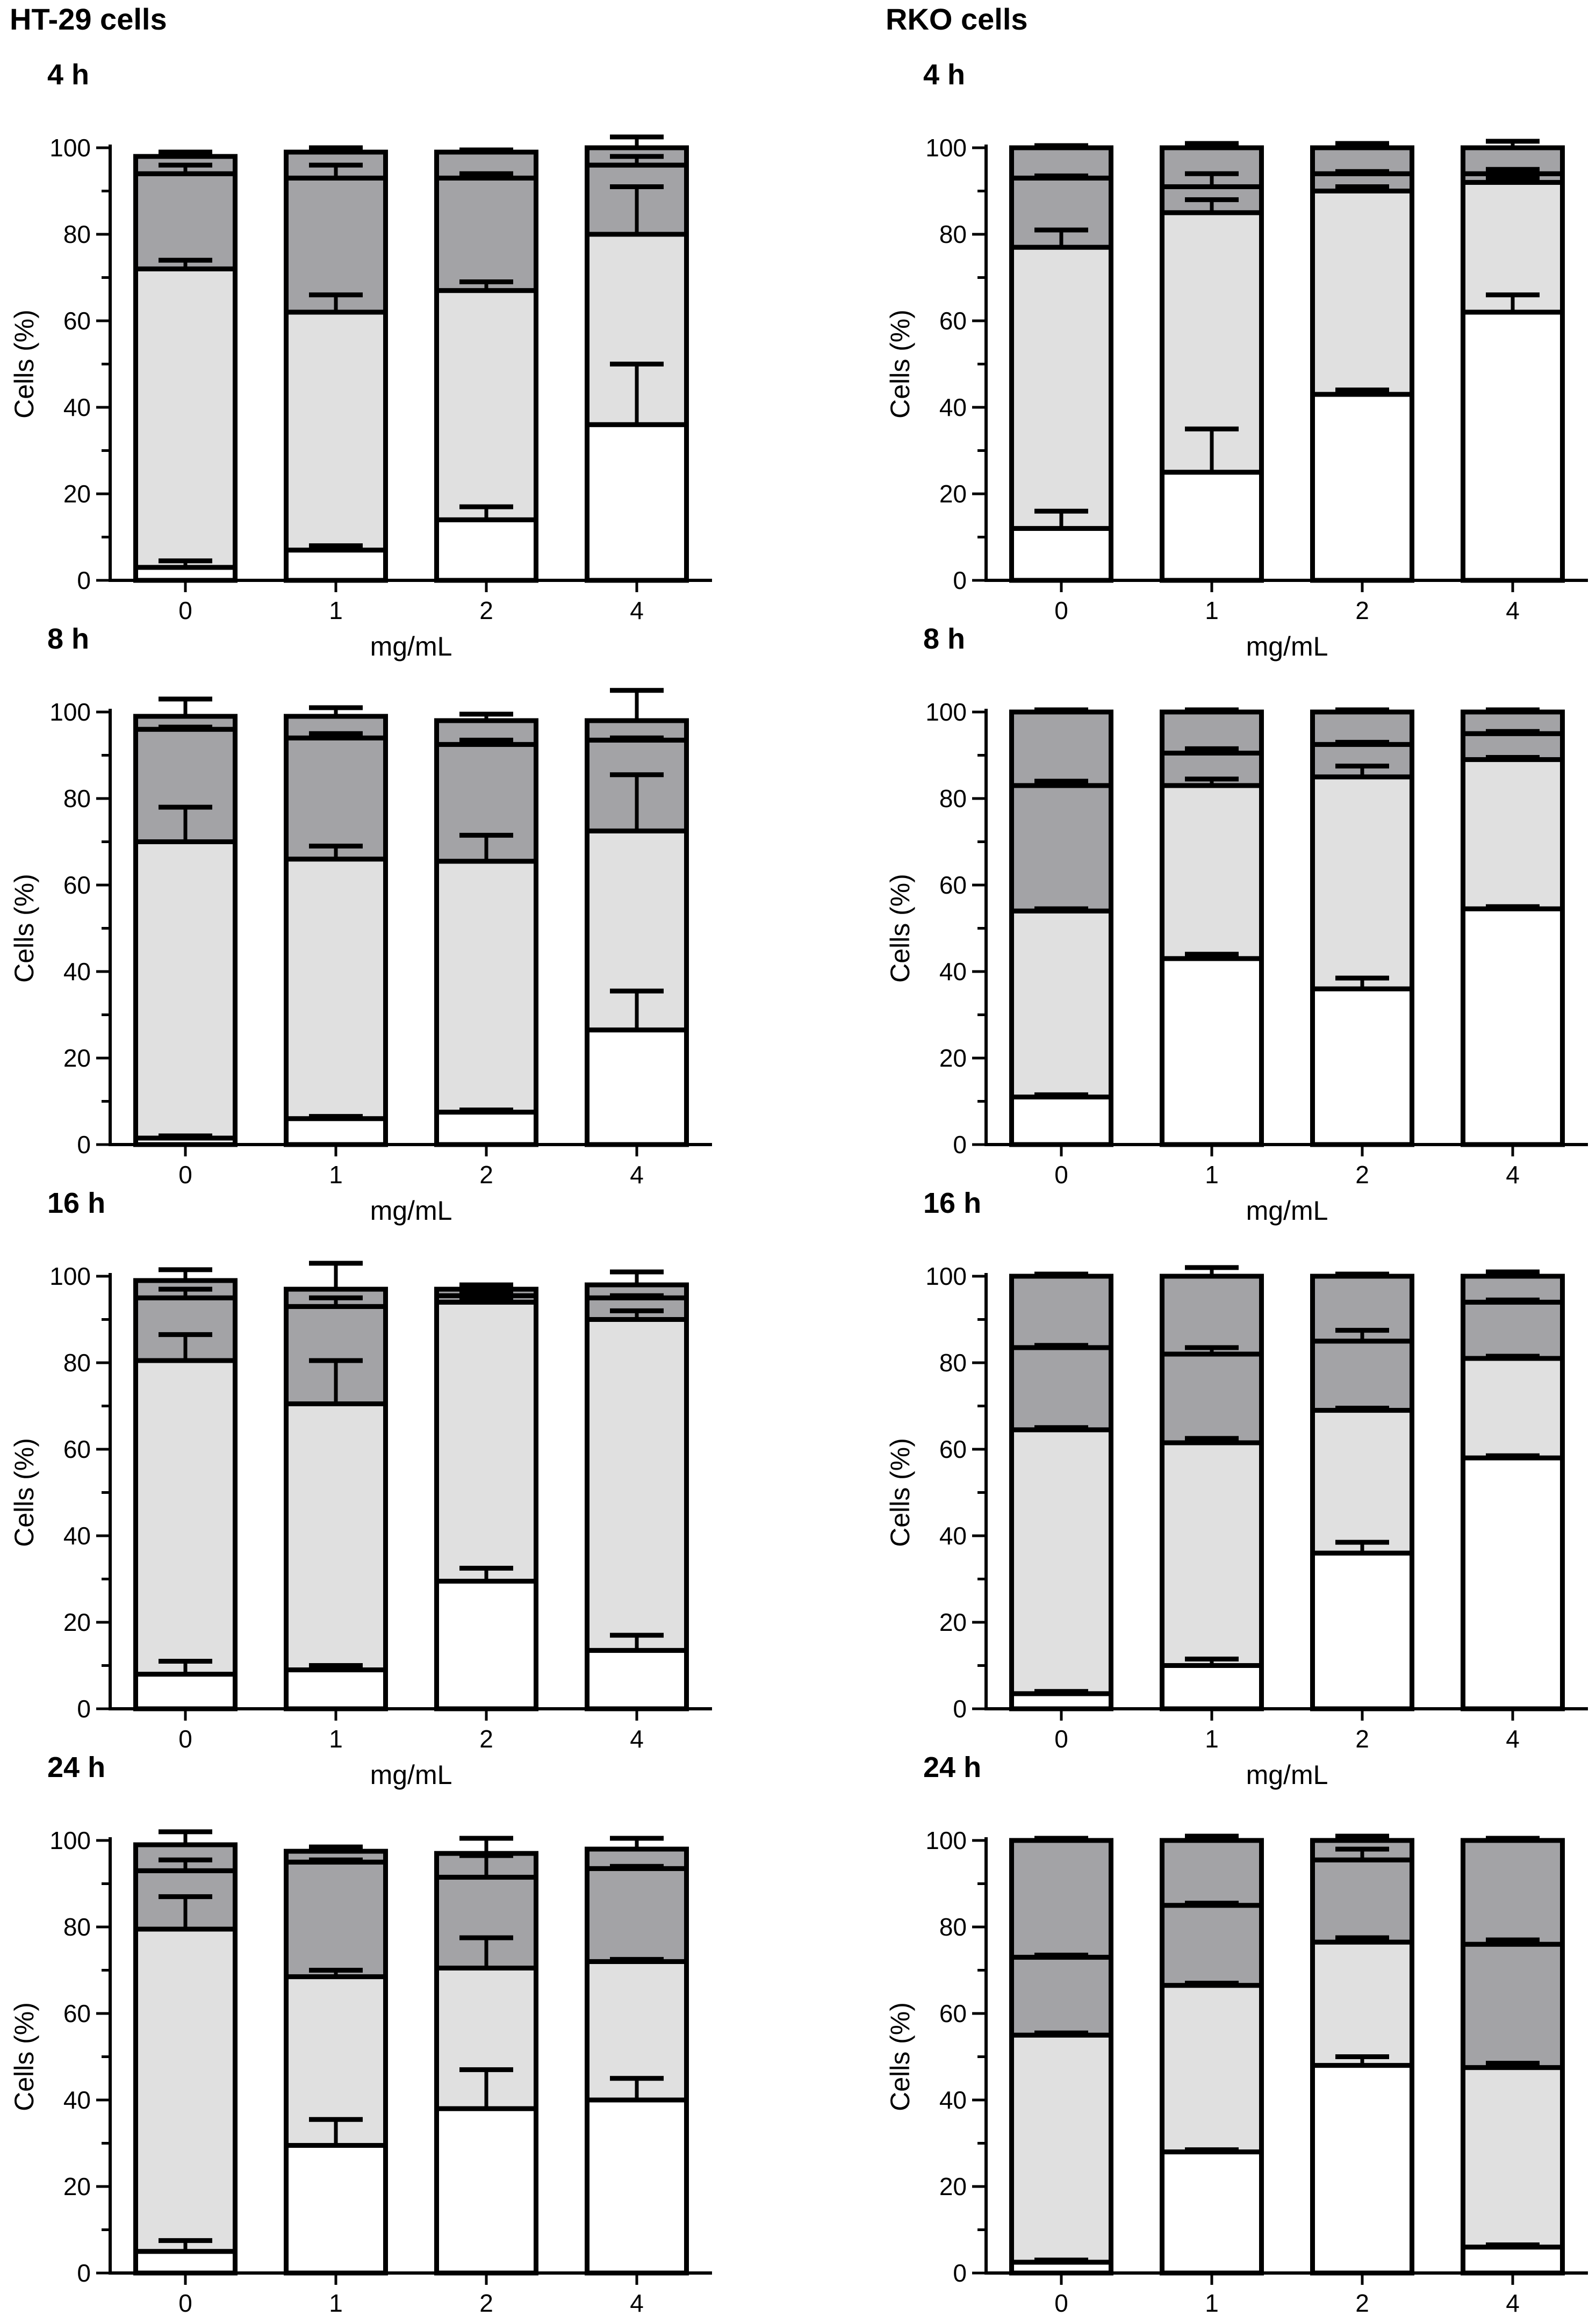  I want to click on chart-panel: 24 h 0 20 40 60 80 100 0 1 2 4 mg/mL Cells (%), so click(1236, 2033).